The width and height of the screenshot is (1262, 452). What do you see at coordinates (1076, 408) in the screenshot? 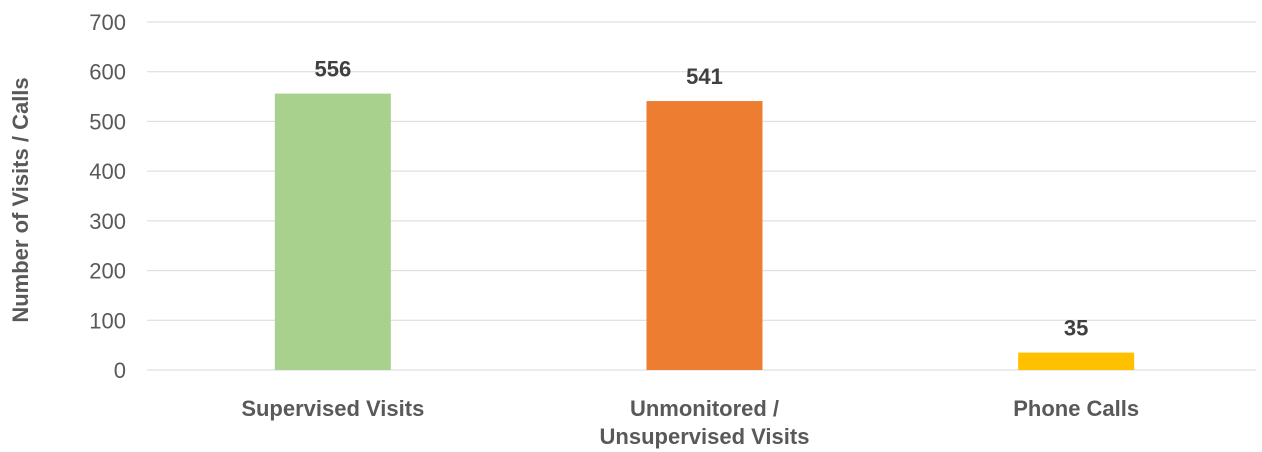
I see `x-category-label: Phone Calls` at bounding box center [1076, 408].